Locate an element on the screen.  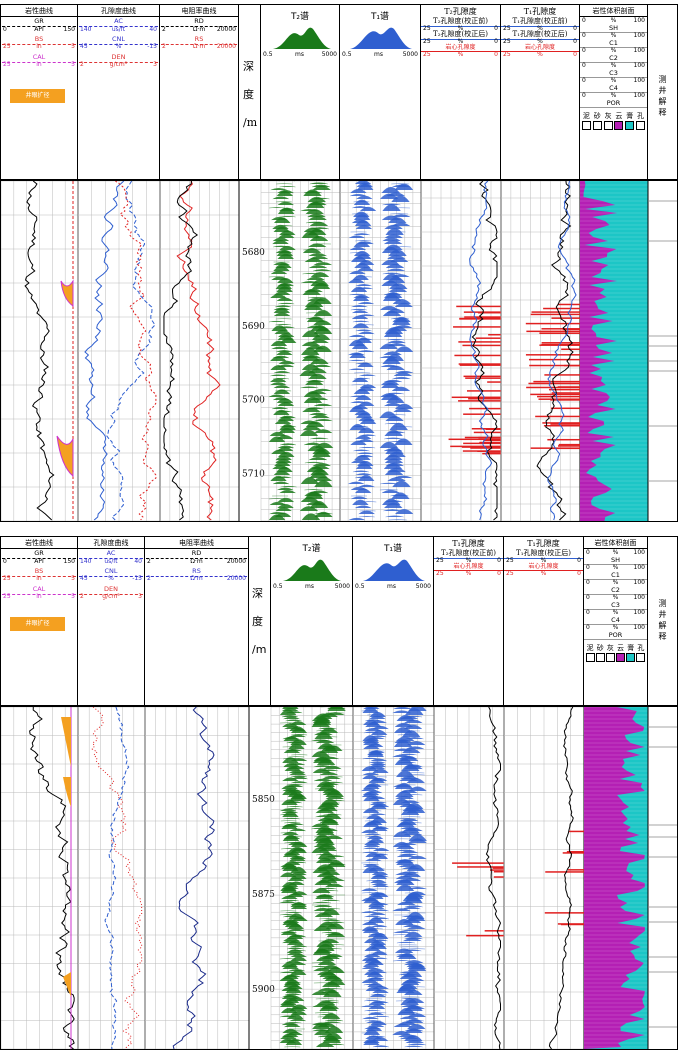
vol-row: 0% 100 SH is located at coordinates (613, 25).